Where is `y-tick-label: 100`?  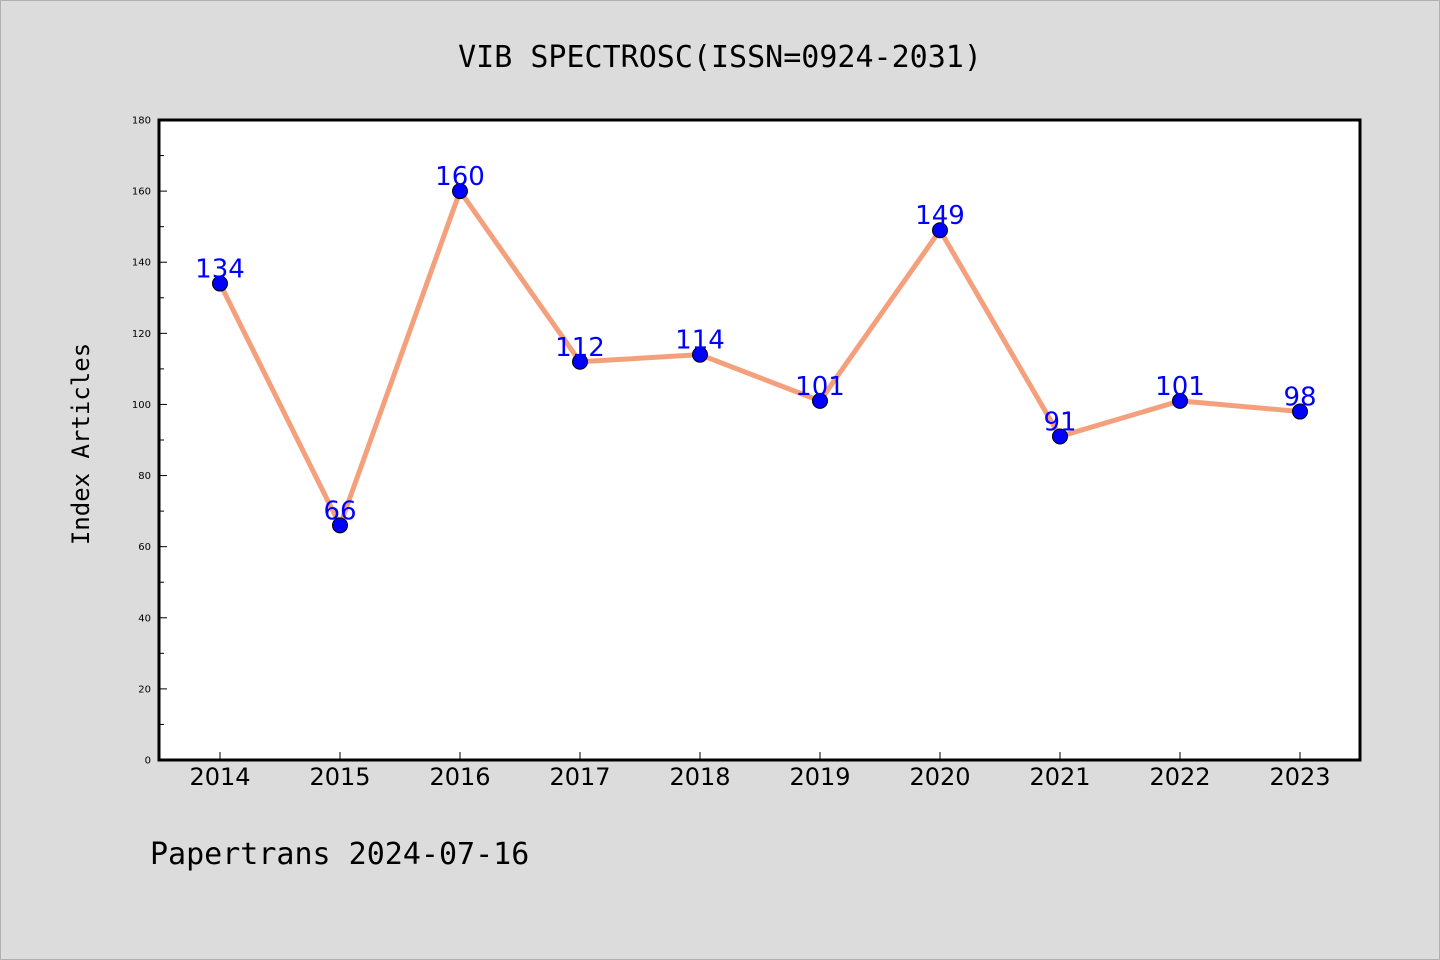
y-tick-label: 100 is located at coordinates (141, 405).